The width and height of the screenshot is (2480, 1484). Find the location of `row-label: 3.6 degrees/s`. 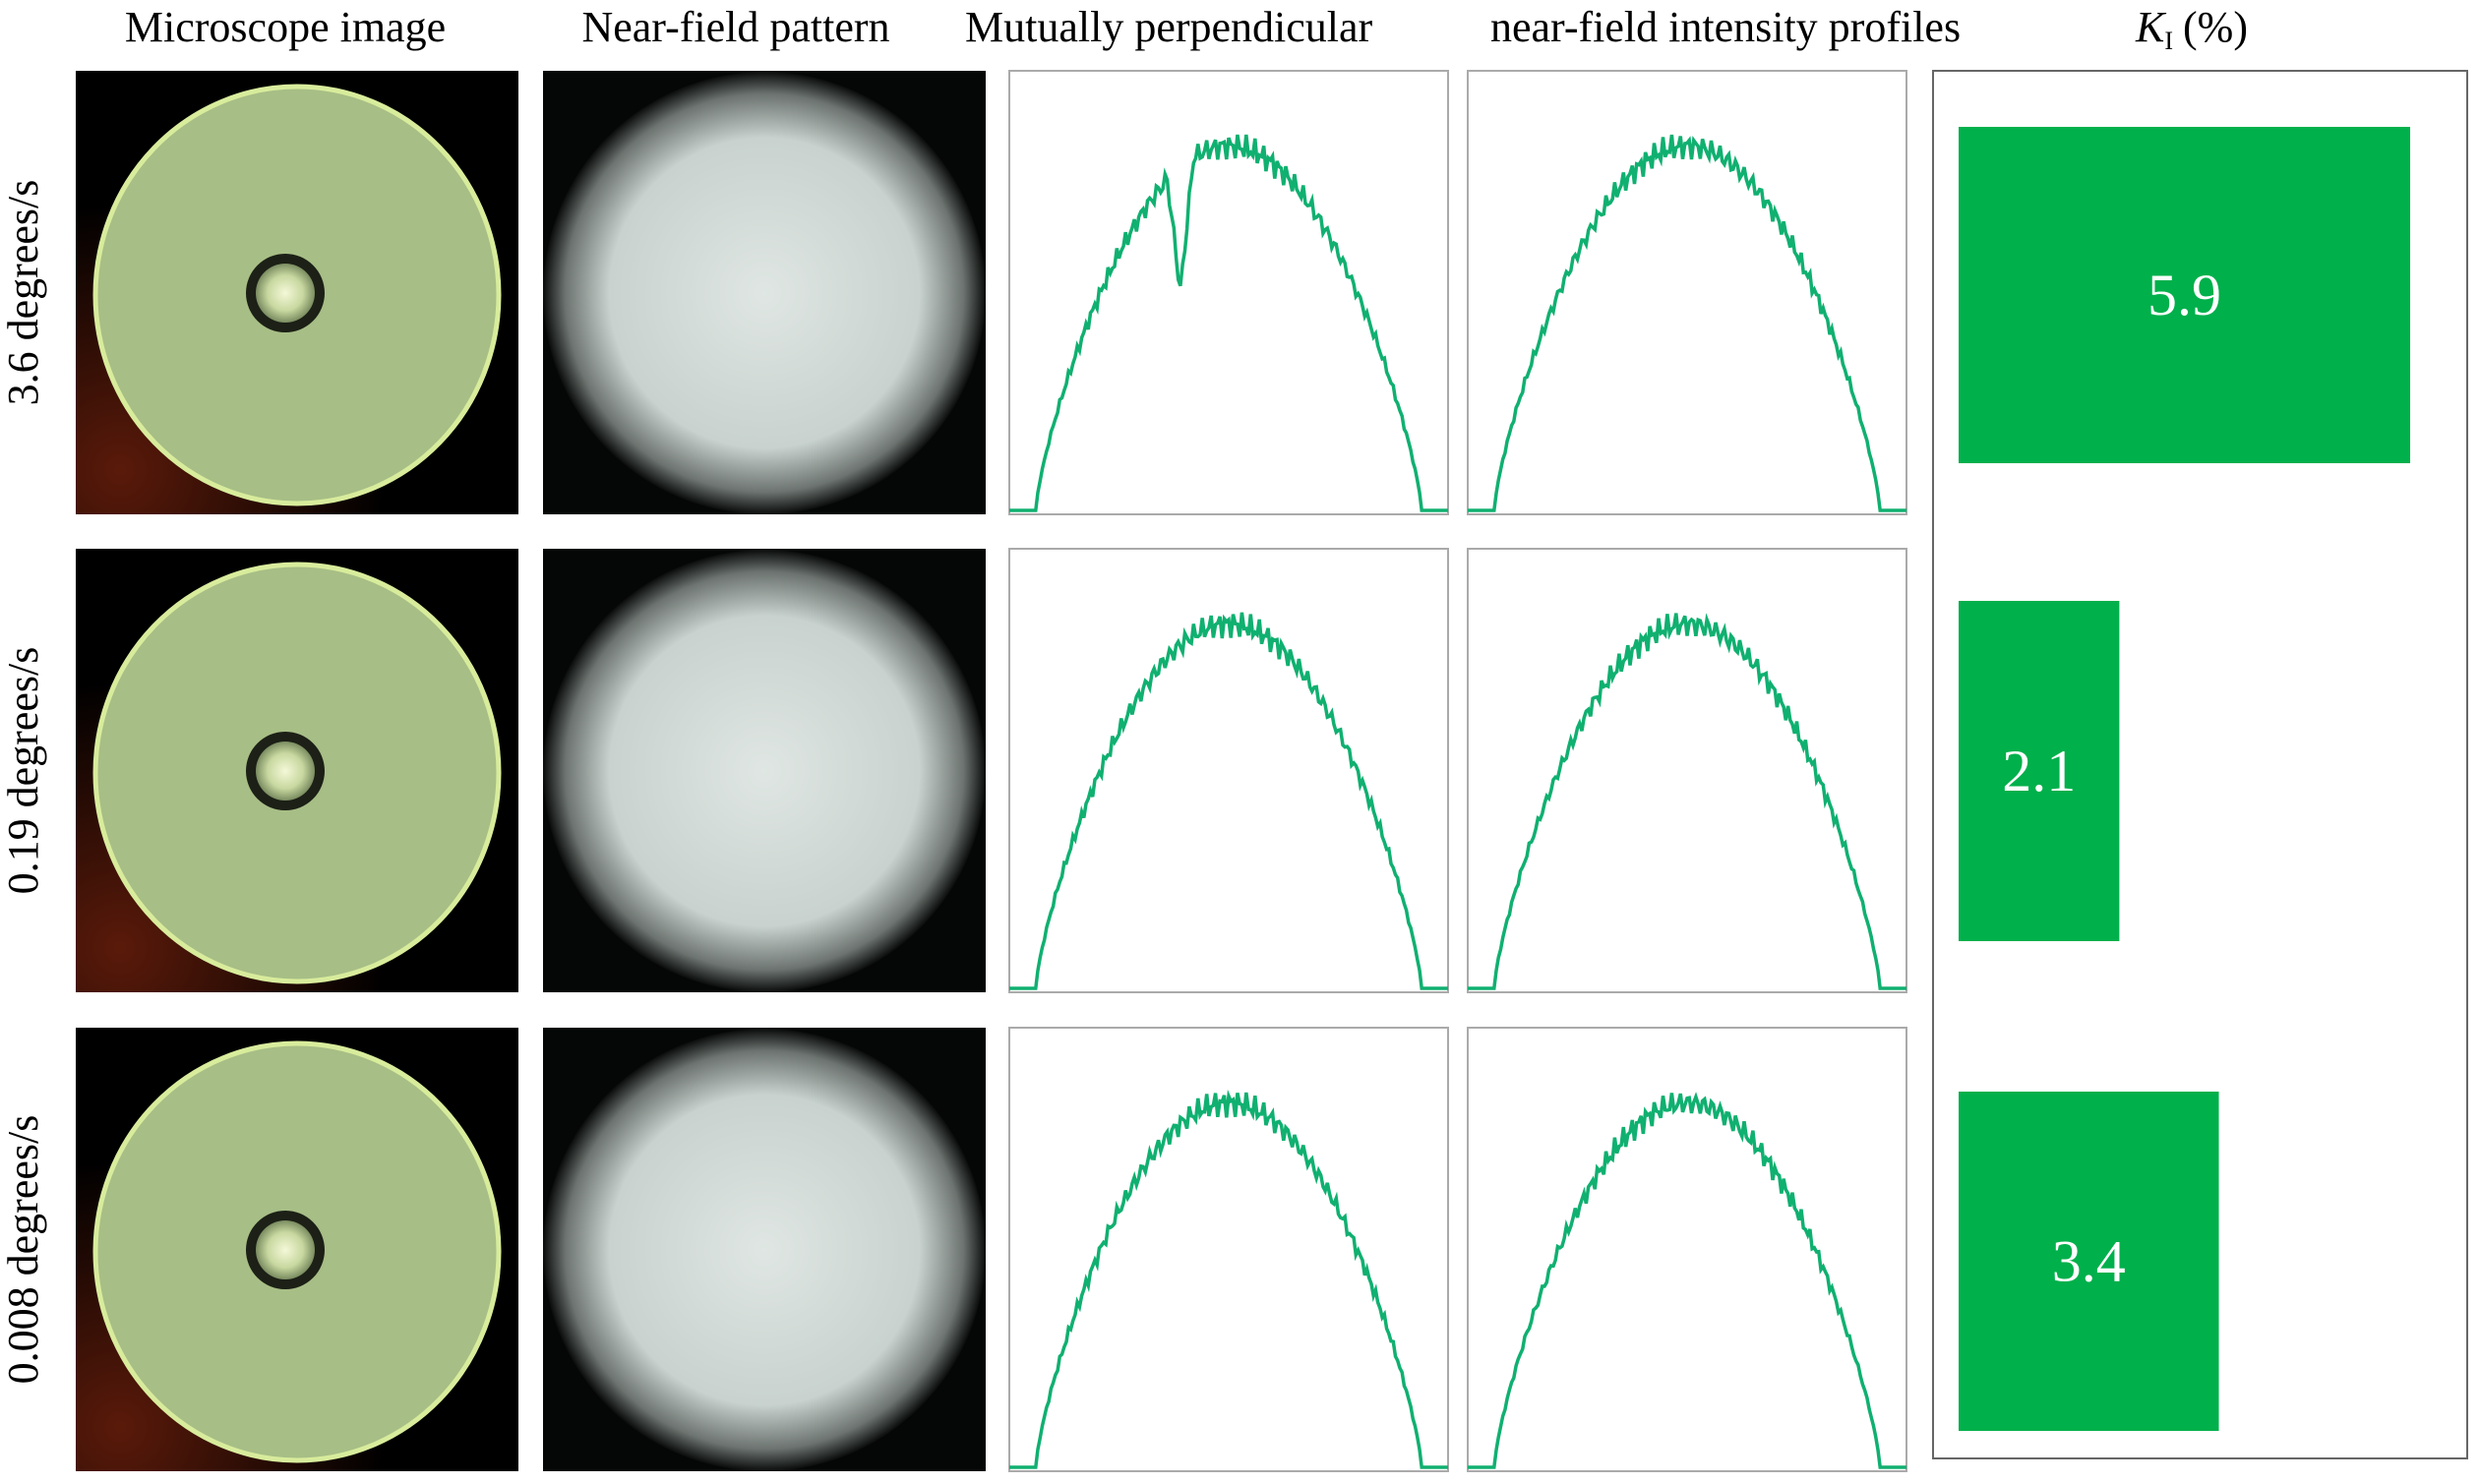

row-label: 3.6 degrees/s is located at coordinates (23, 293).